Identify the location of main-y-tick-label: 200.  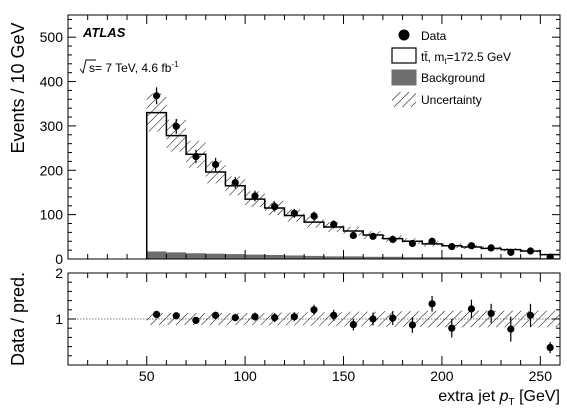
(52, 170).